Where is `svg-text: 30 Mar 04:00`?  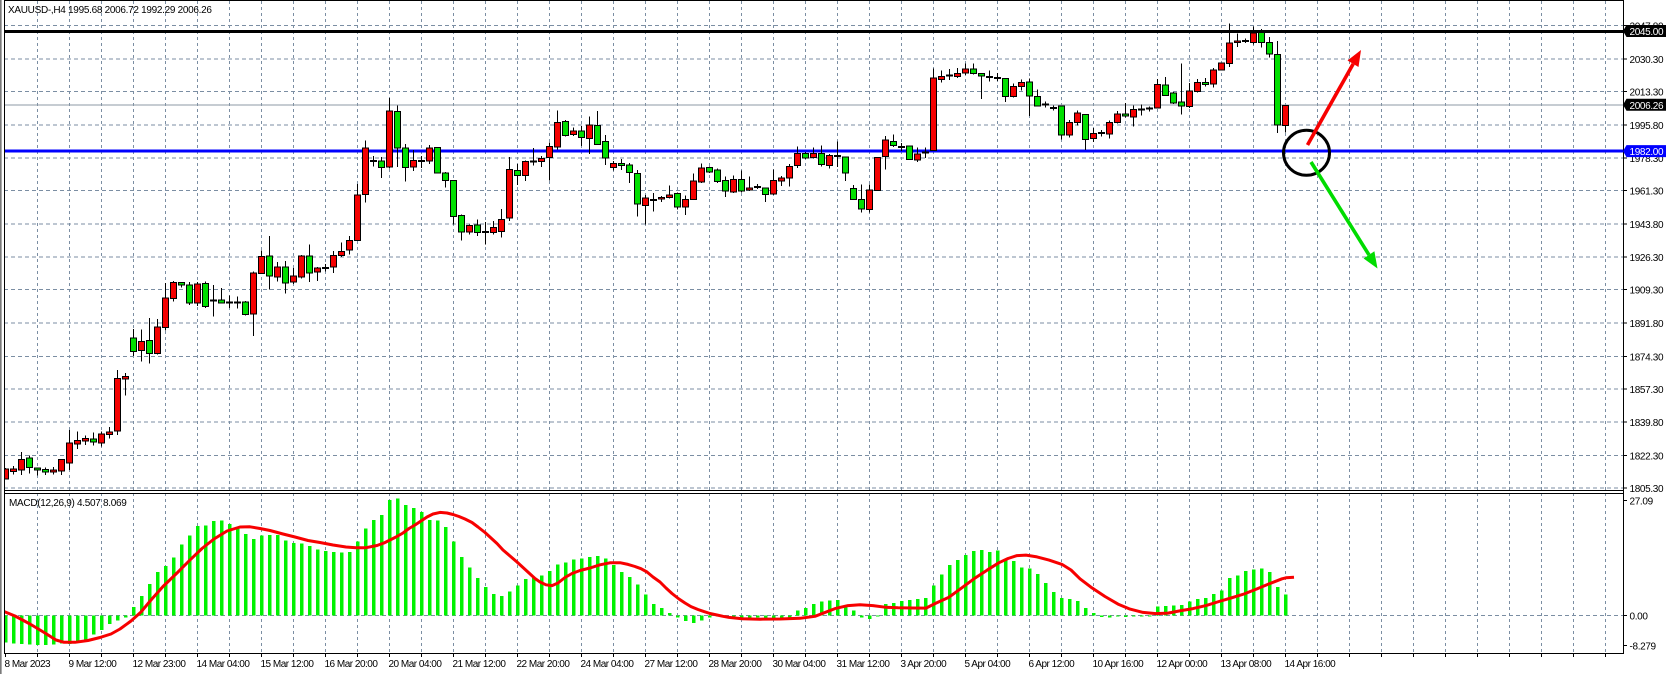
svg-text: 30 Mar 04:00 is located at coordinates (800, 664).